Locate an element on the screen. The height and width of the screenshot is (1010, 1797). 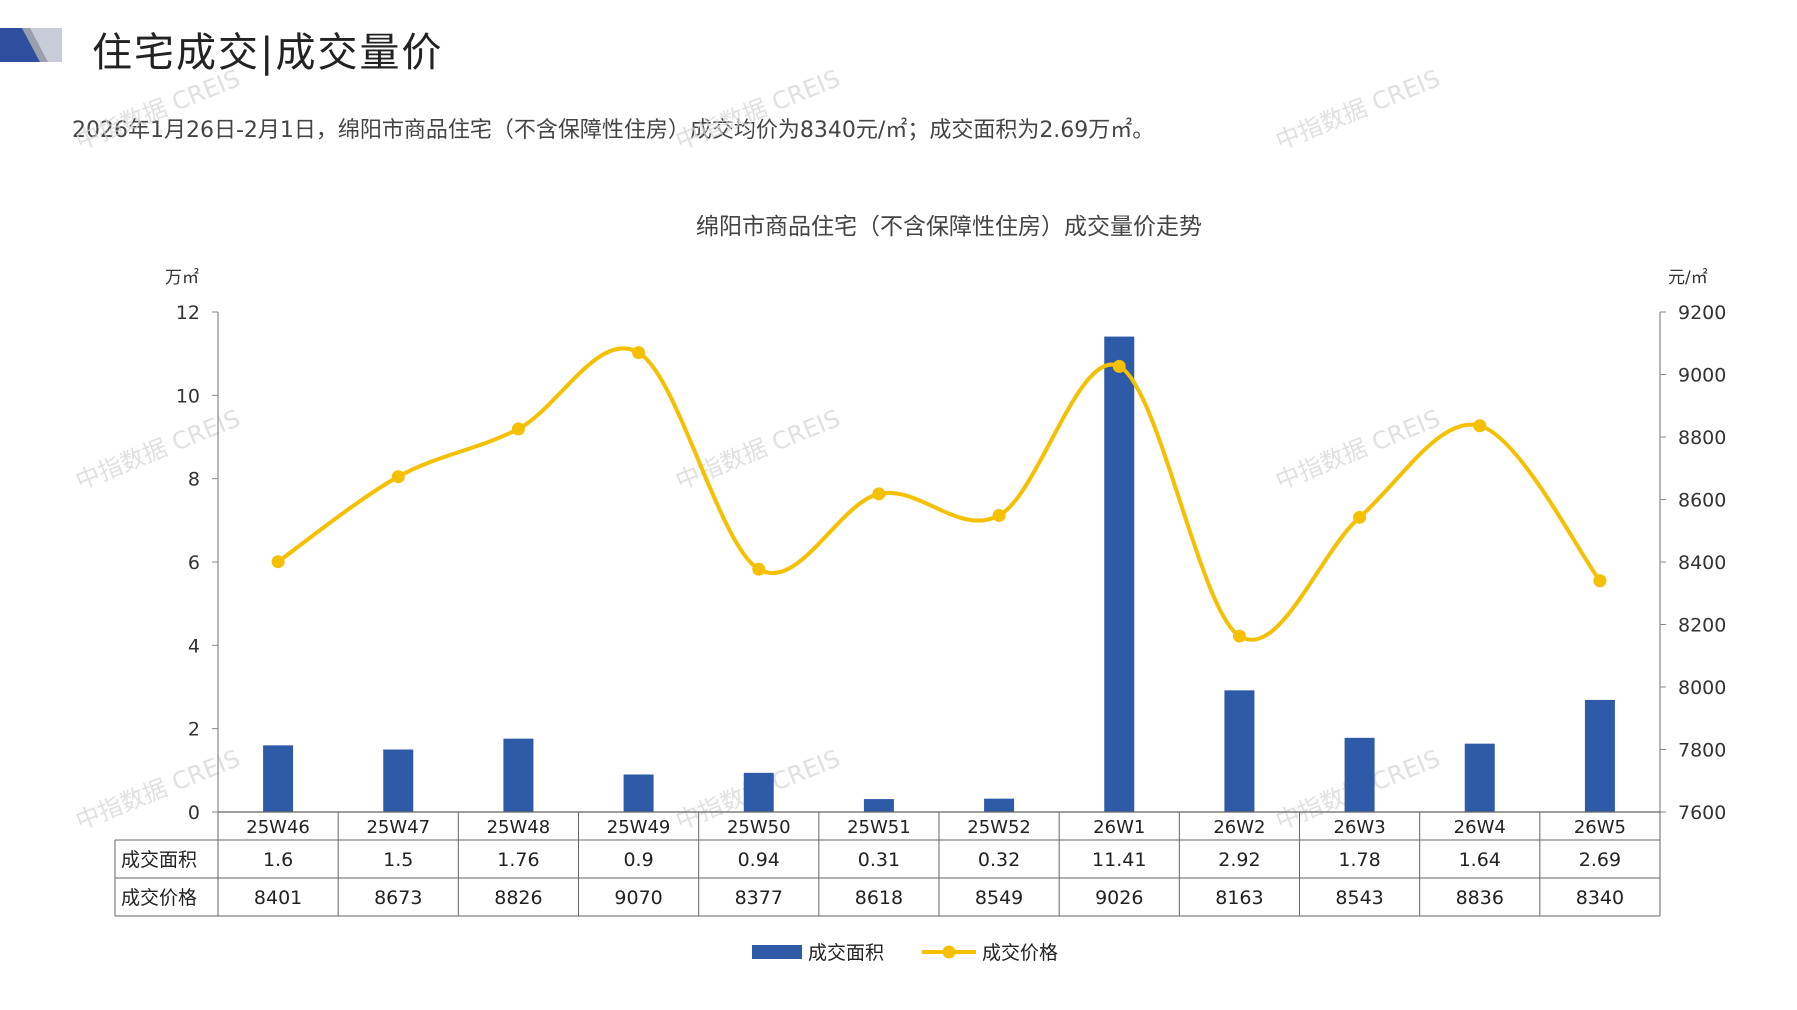
area-data-label: 1.78 is located at coordinates (1359, 860).